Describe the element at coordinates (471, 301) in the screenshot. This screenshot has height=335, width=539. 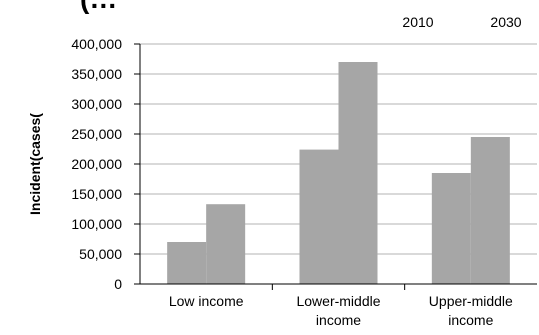
I see `x-tick-label: Upper-middle` at that location.